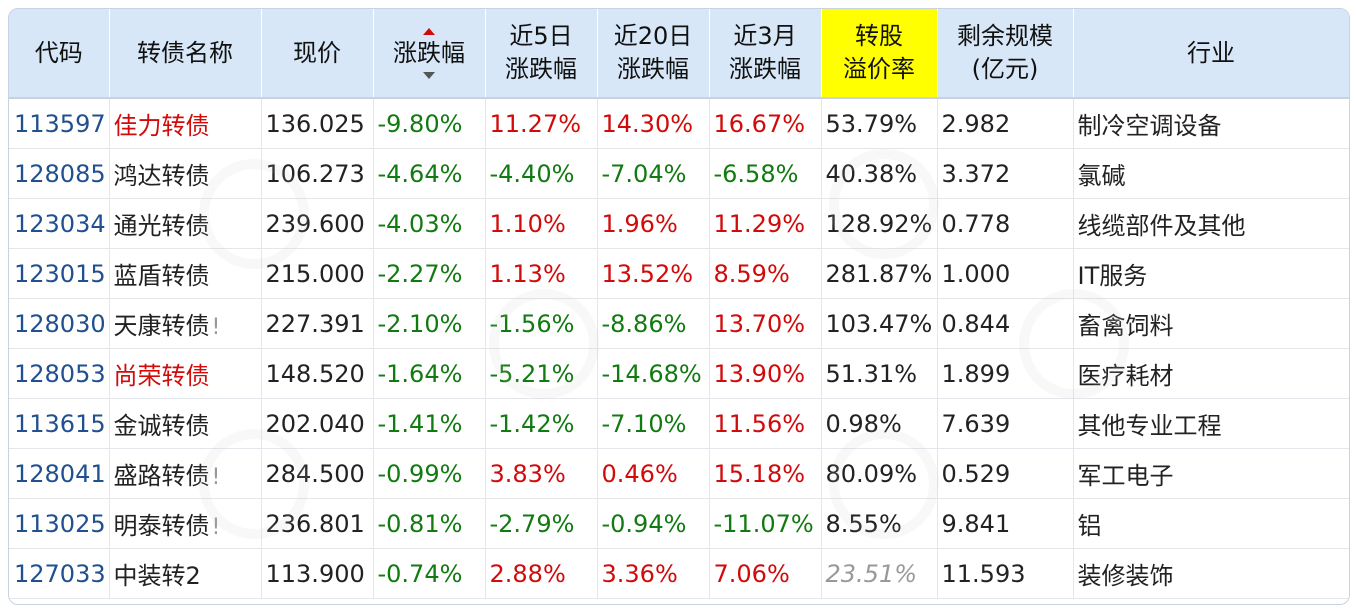 Image resolution: width=1356 pixels, height=608 pixels. Describe the element at coordinates (317, 323) in the screenshot. I see `price-cell: 227.391` at that location.